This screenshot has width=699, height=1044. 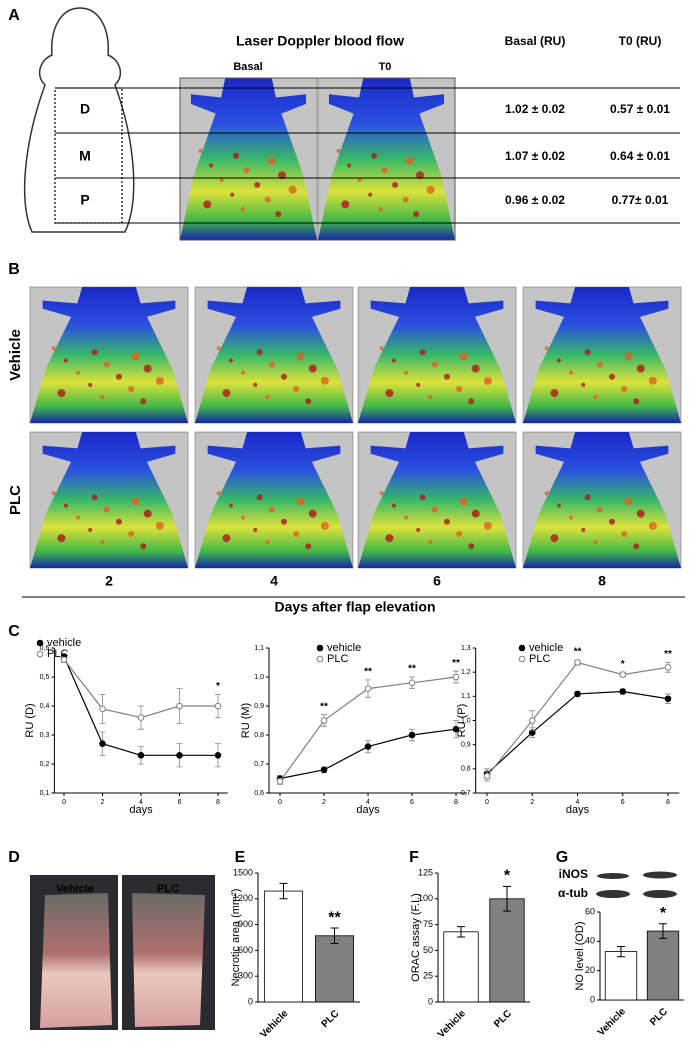 I want to click on y-tick-label: 900, so click(x=245, y=924).